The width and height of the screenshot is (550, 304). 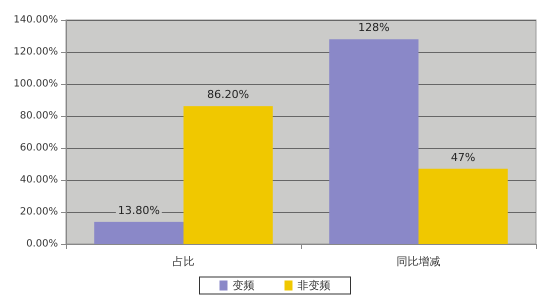 What do you see at coordinates (243, 285) in the screenshot?
I see `legend-label: 变频` at bounding box center [243, 285].